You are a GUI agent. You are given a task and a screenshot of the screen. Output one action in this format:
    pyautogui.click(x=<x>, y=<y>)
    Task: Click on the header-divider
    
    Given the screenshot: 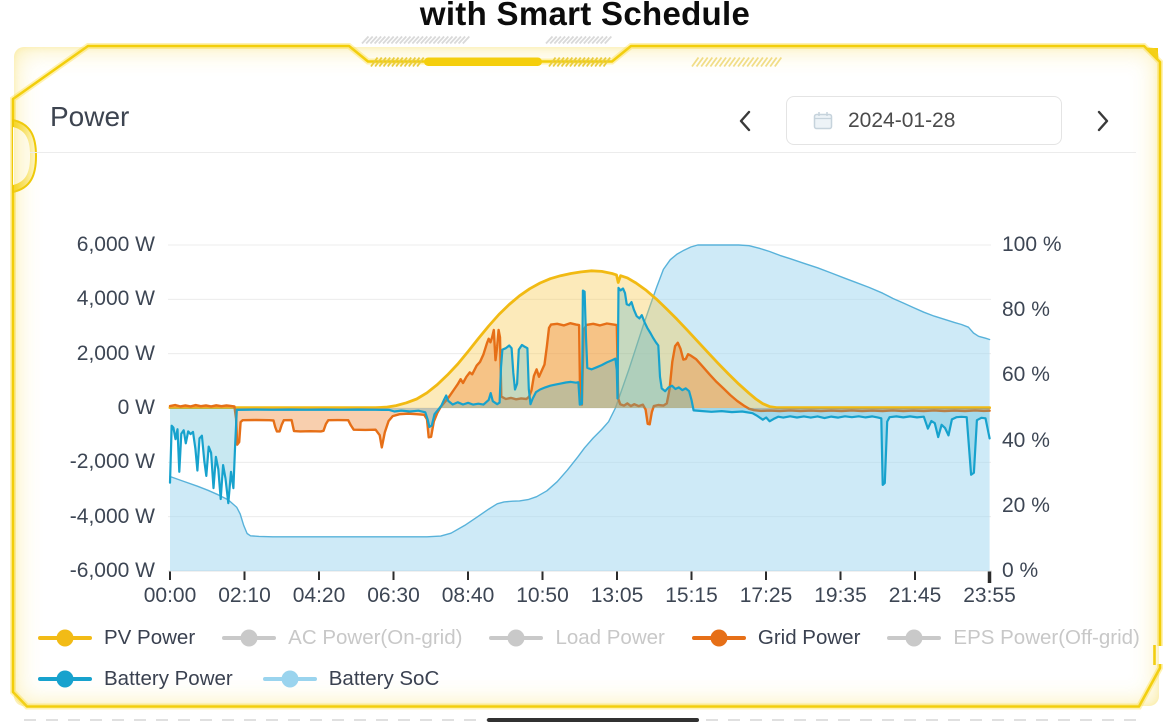 What is the action you would take?
    pyautogui.click(x=583, y=152)
    